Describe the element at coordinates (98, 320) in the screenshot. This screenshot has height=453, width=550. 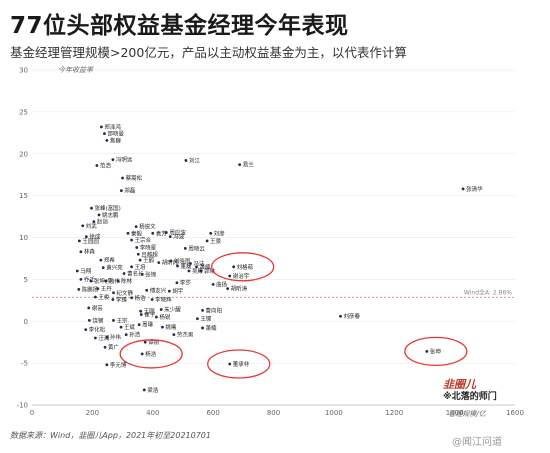
I see `point-label: 饶钢` at that location.